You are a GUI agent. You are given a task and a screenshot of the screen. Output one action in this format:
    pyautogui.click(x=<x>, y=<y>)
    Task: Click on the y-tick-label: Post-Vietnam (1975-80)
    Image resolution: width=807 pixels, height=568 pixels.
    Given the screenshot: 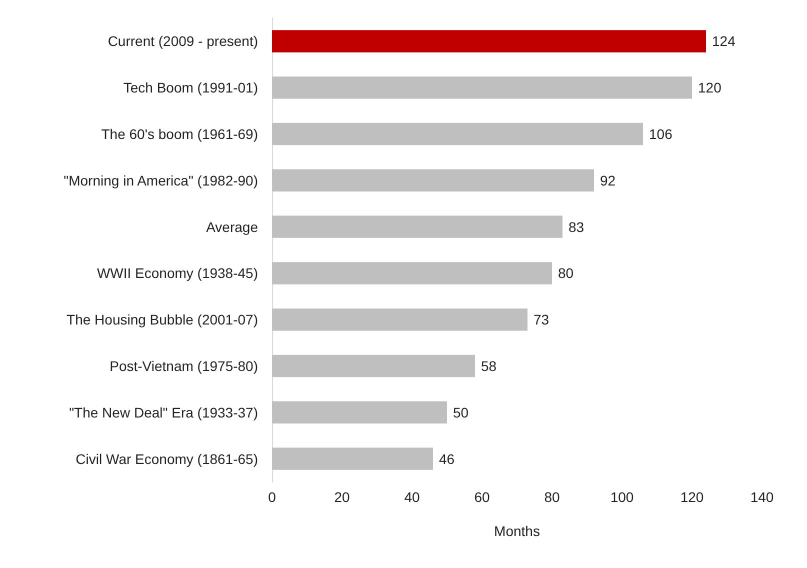 What is the action you would take?
    pyautogui.click(x=184, y=366)
    